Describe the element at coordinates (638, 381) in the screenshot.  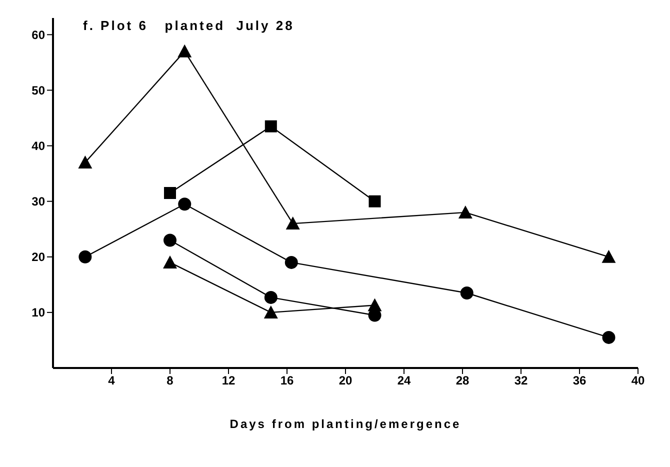
I see `x-tick-label: 40` at that location.